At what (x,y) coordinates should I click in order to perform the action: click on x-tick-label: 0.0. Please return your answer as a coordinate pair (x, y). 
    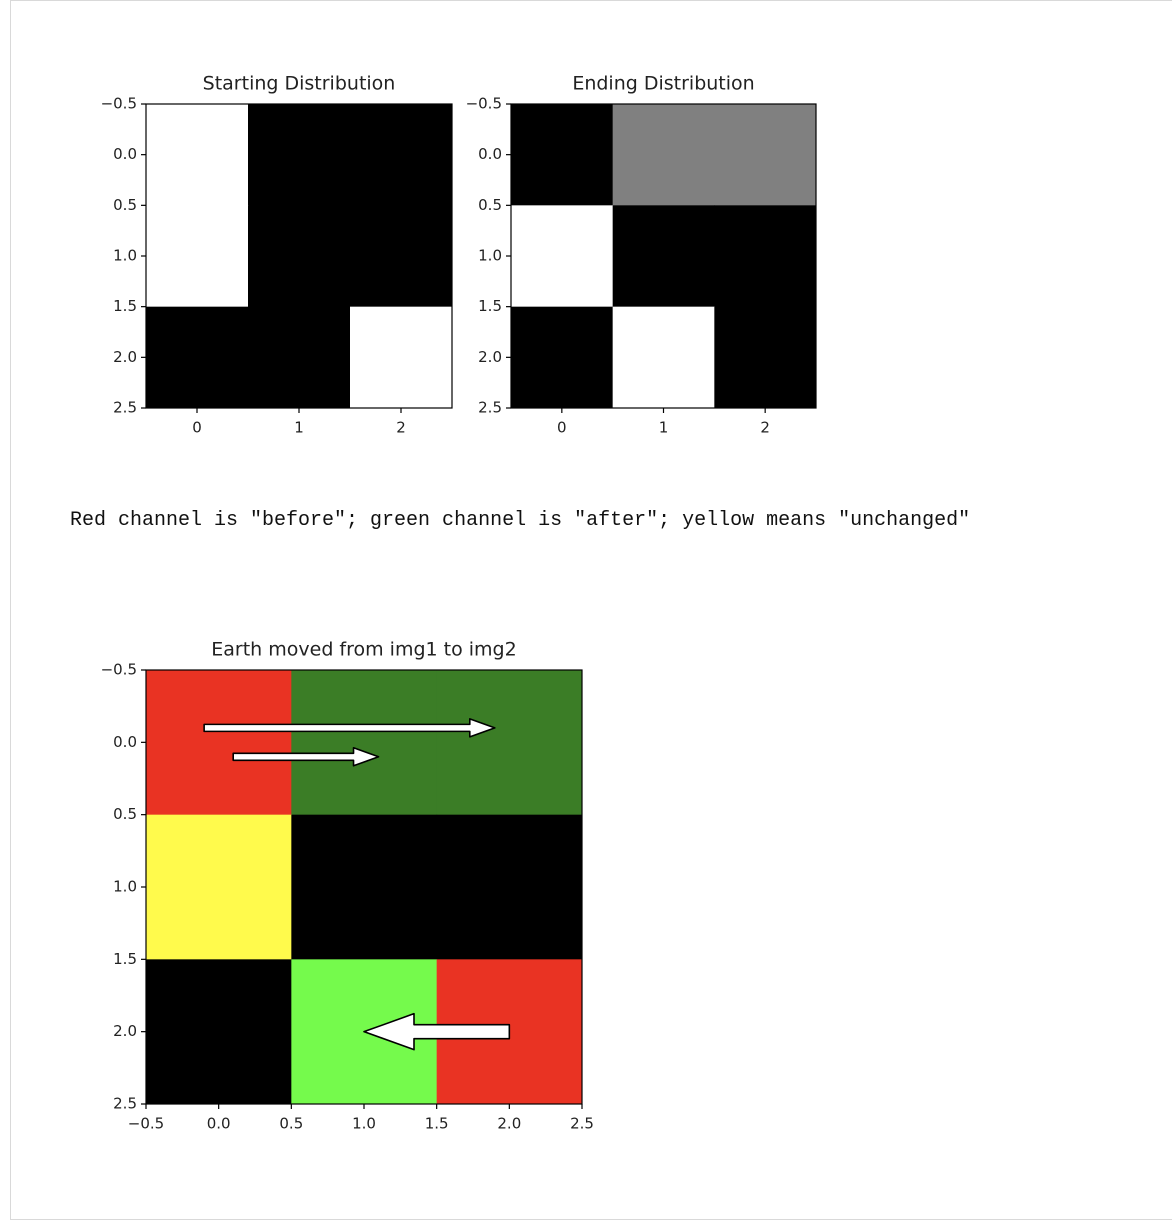
    Looking at the image, I should click on (219, 1124).